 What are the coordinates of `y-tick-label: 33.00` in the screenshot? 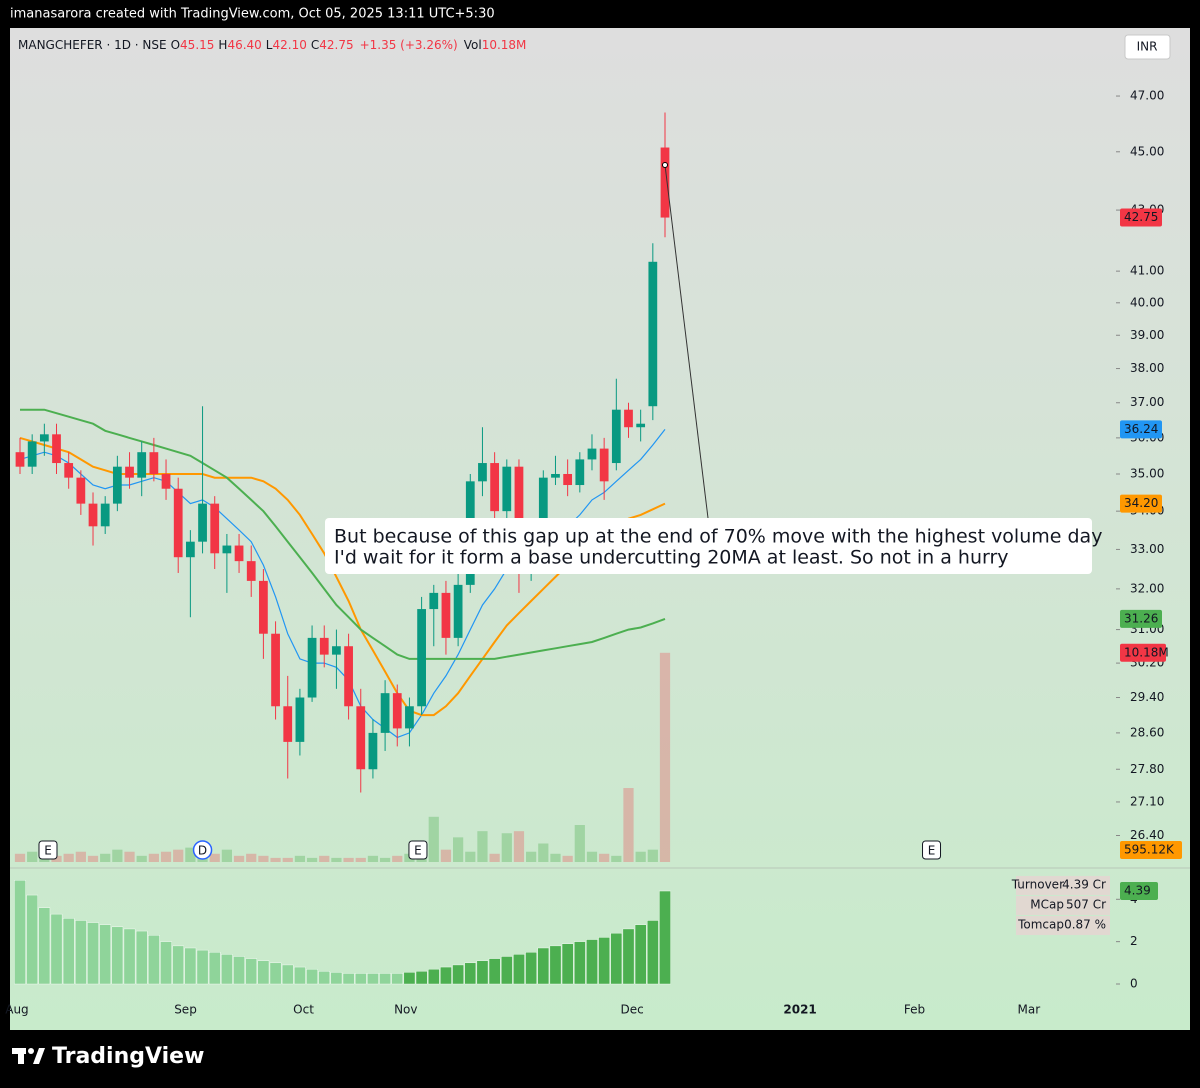 It's located at (1147, 549).